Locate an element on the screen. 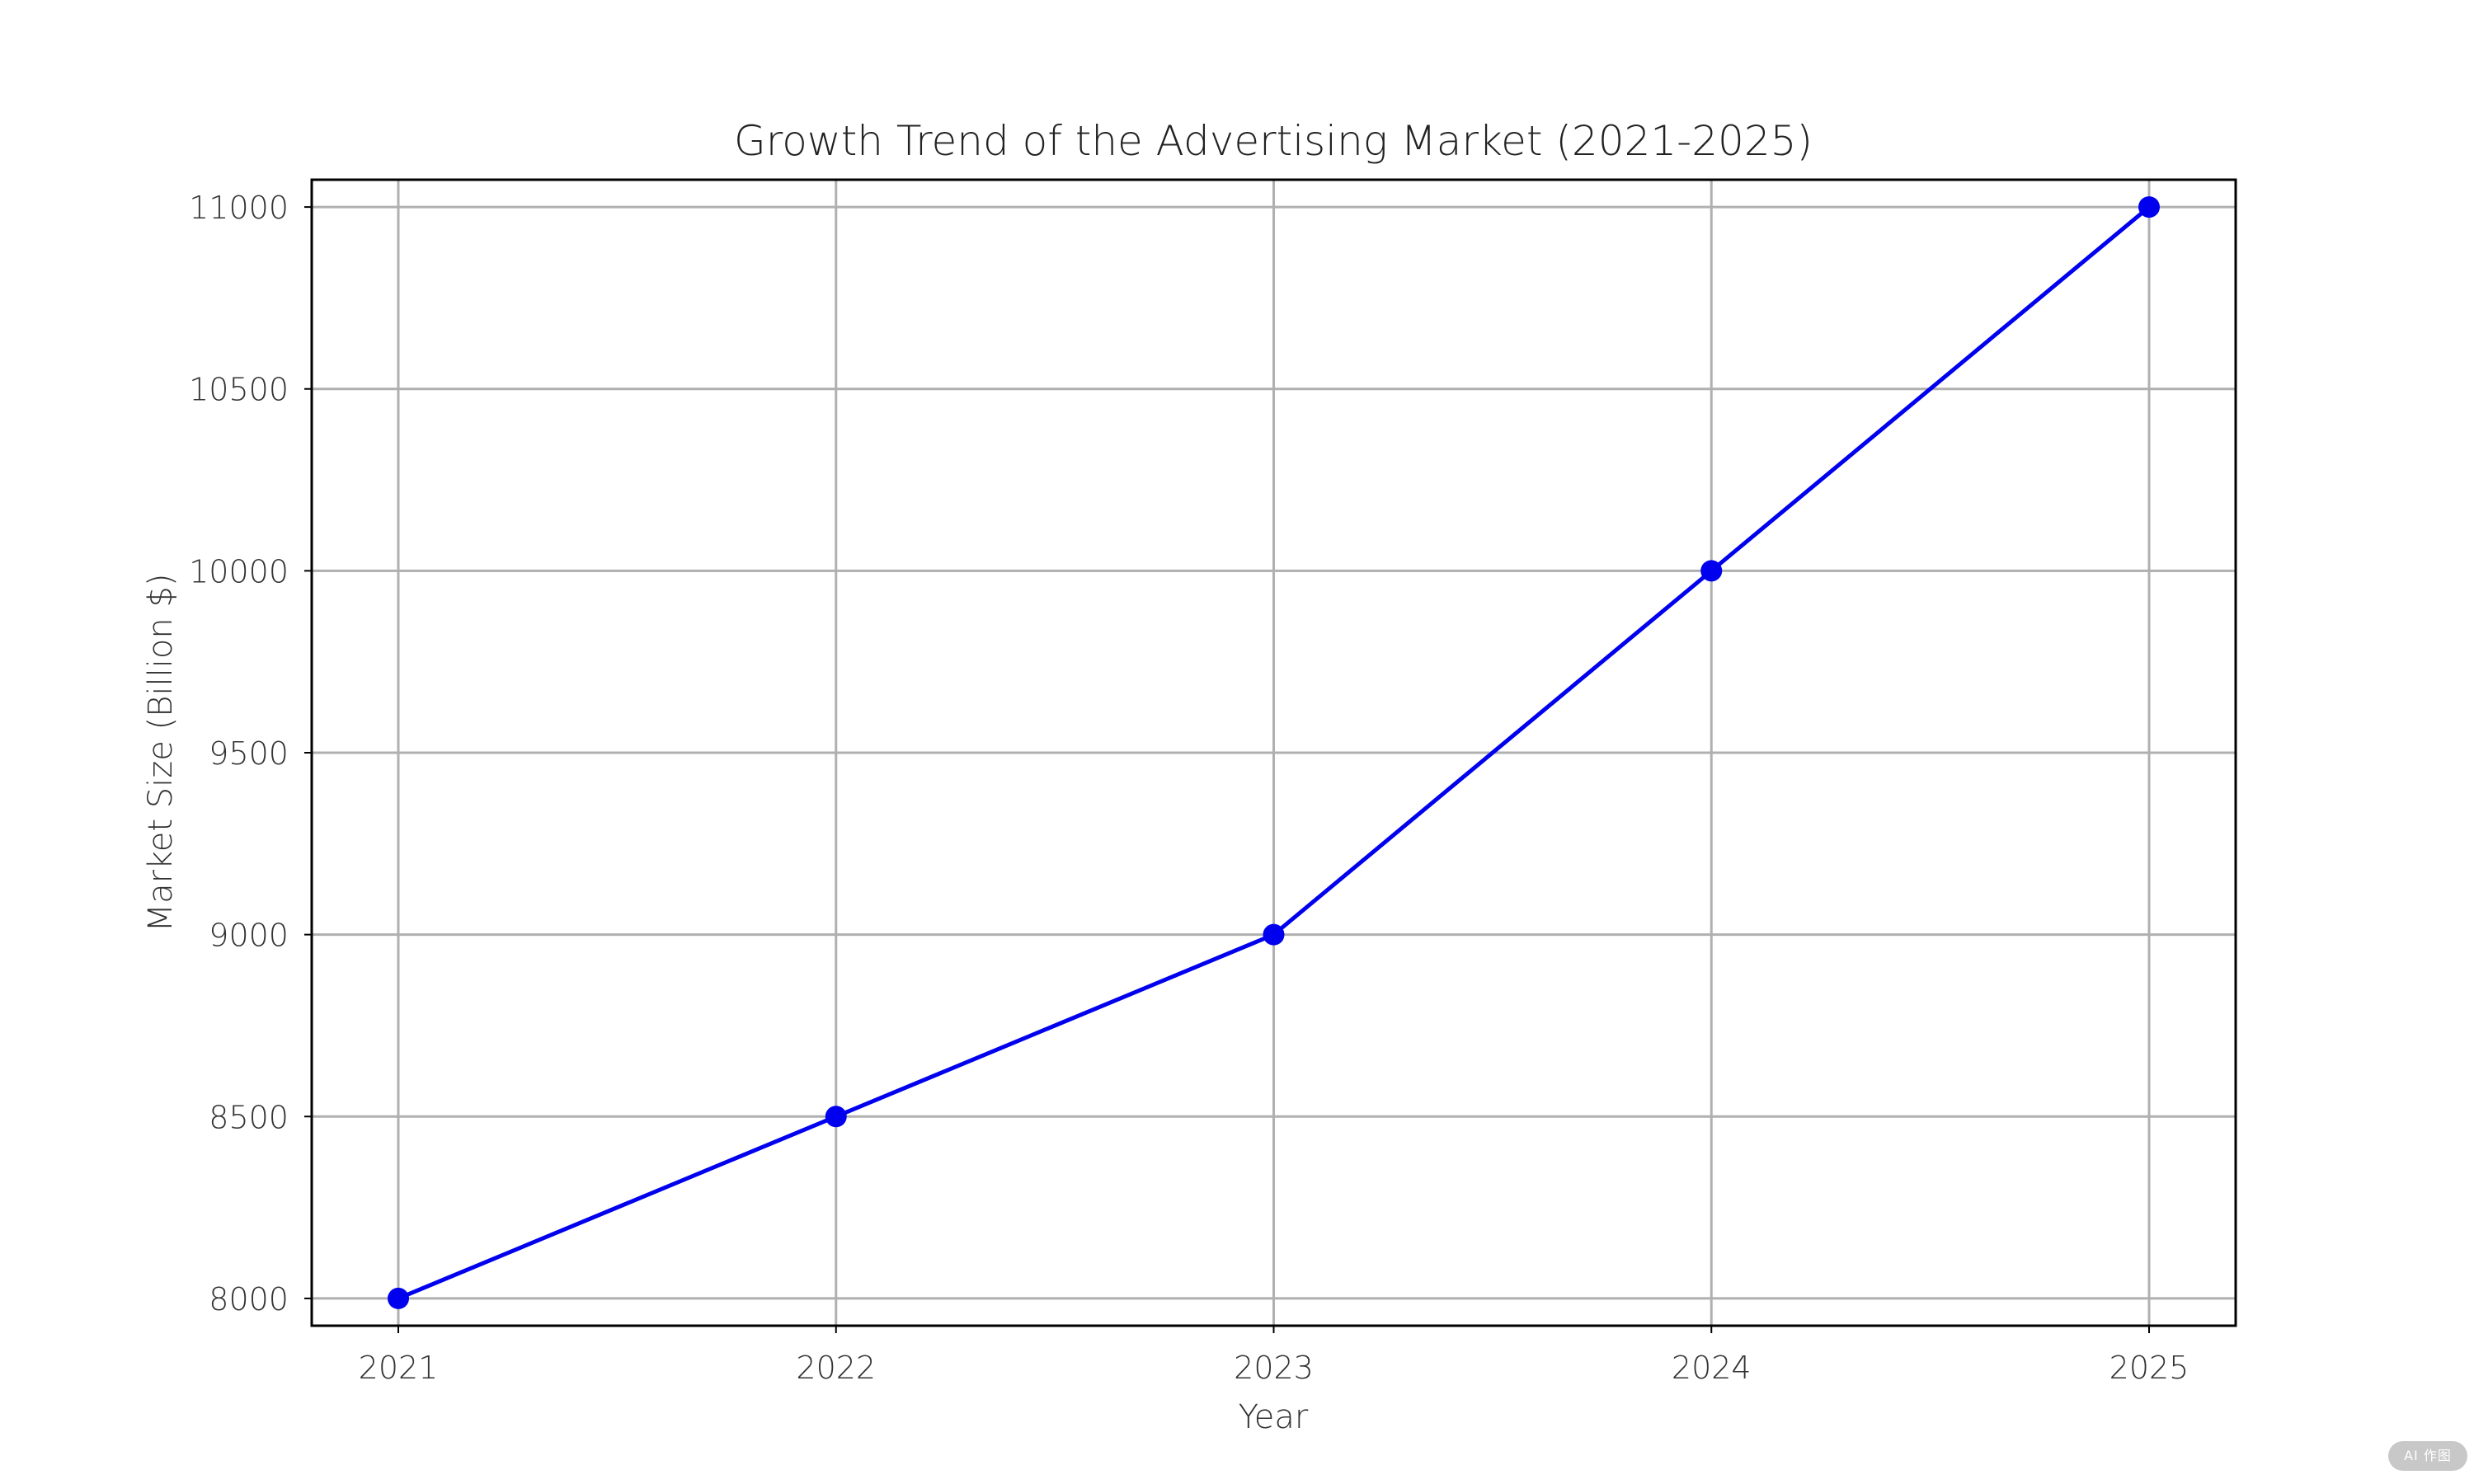 The height and width of the screenshot is (1484, 2474). x-tick-label: 2025 is located at coordinates (2149, 1368).